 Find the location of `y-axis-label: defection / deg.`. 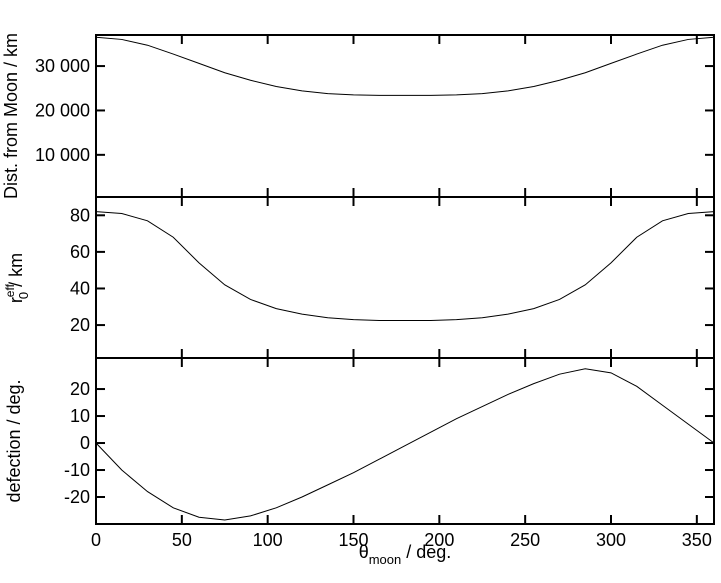

y-axis-label: defection / deg. is located at coordinates (14, 440).